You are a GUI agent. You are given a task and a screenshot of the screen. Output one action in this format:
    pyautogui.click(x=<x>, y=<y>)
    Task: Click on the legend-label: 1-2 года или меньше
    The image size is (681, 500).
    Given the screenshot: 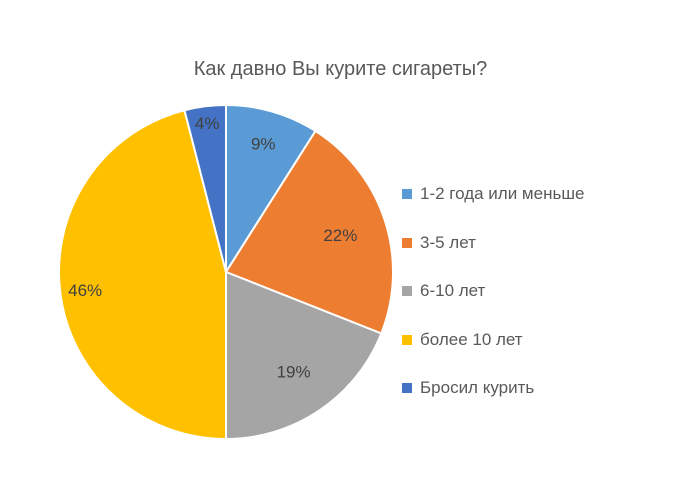 What is the action you would take?
    pyautogui.click(x=502, y=194)
    